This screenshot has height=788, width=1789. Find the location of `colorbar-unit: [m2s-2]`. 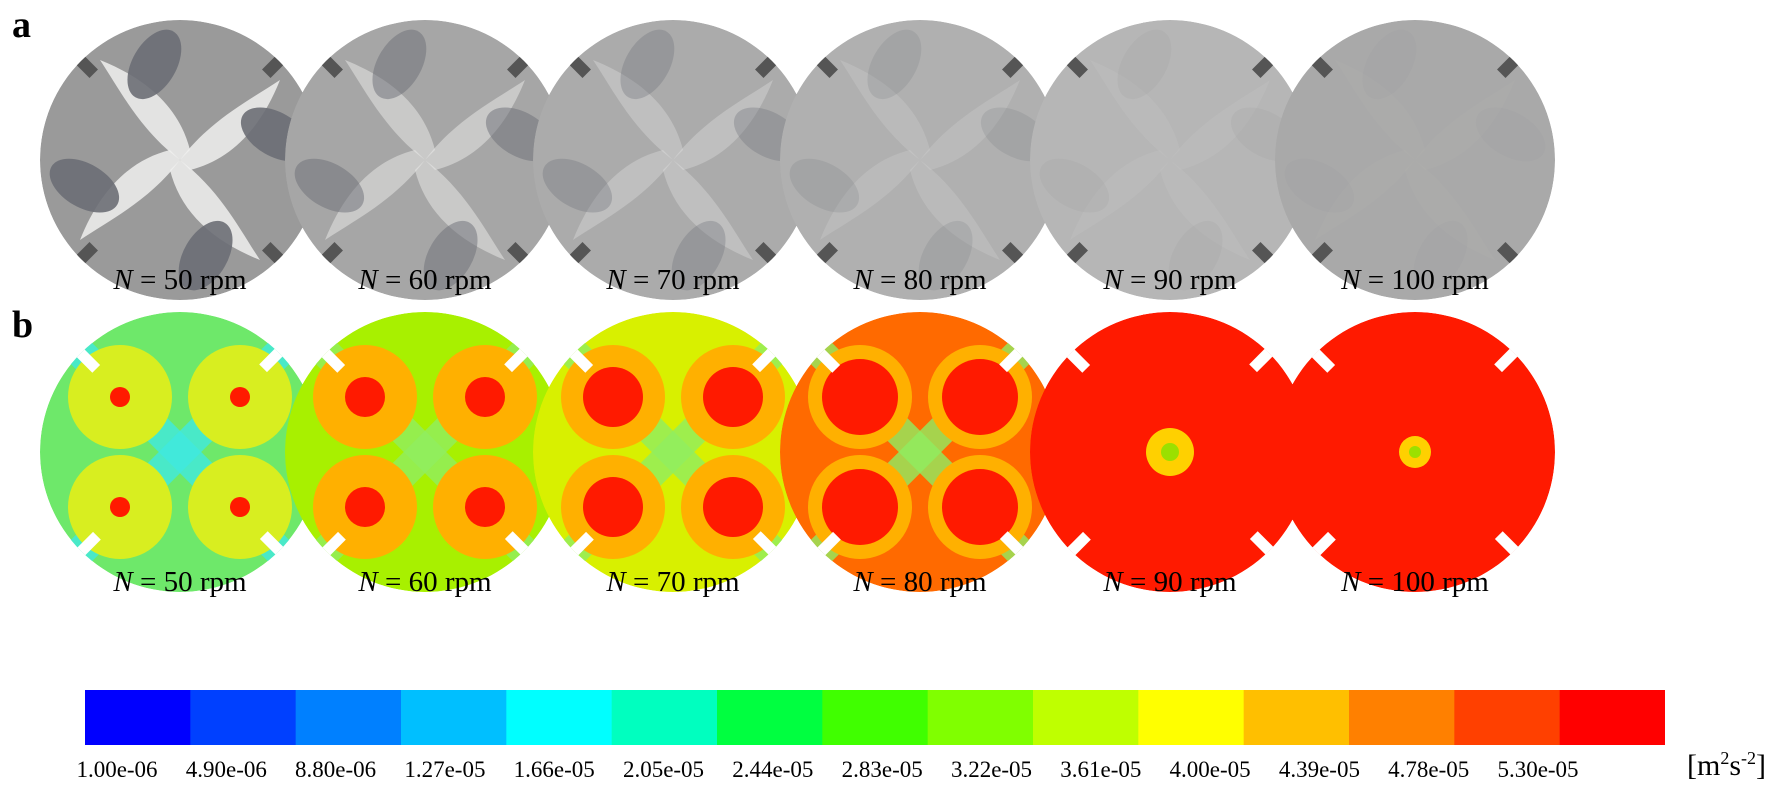

colorbar-unit: [m2s-2] is located at coordinates (1726, 765).